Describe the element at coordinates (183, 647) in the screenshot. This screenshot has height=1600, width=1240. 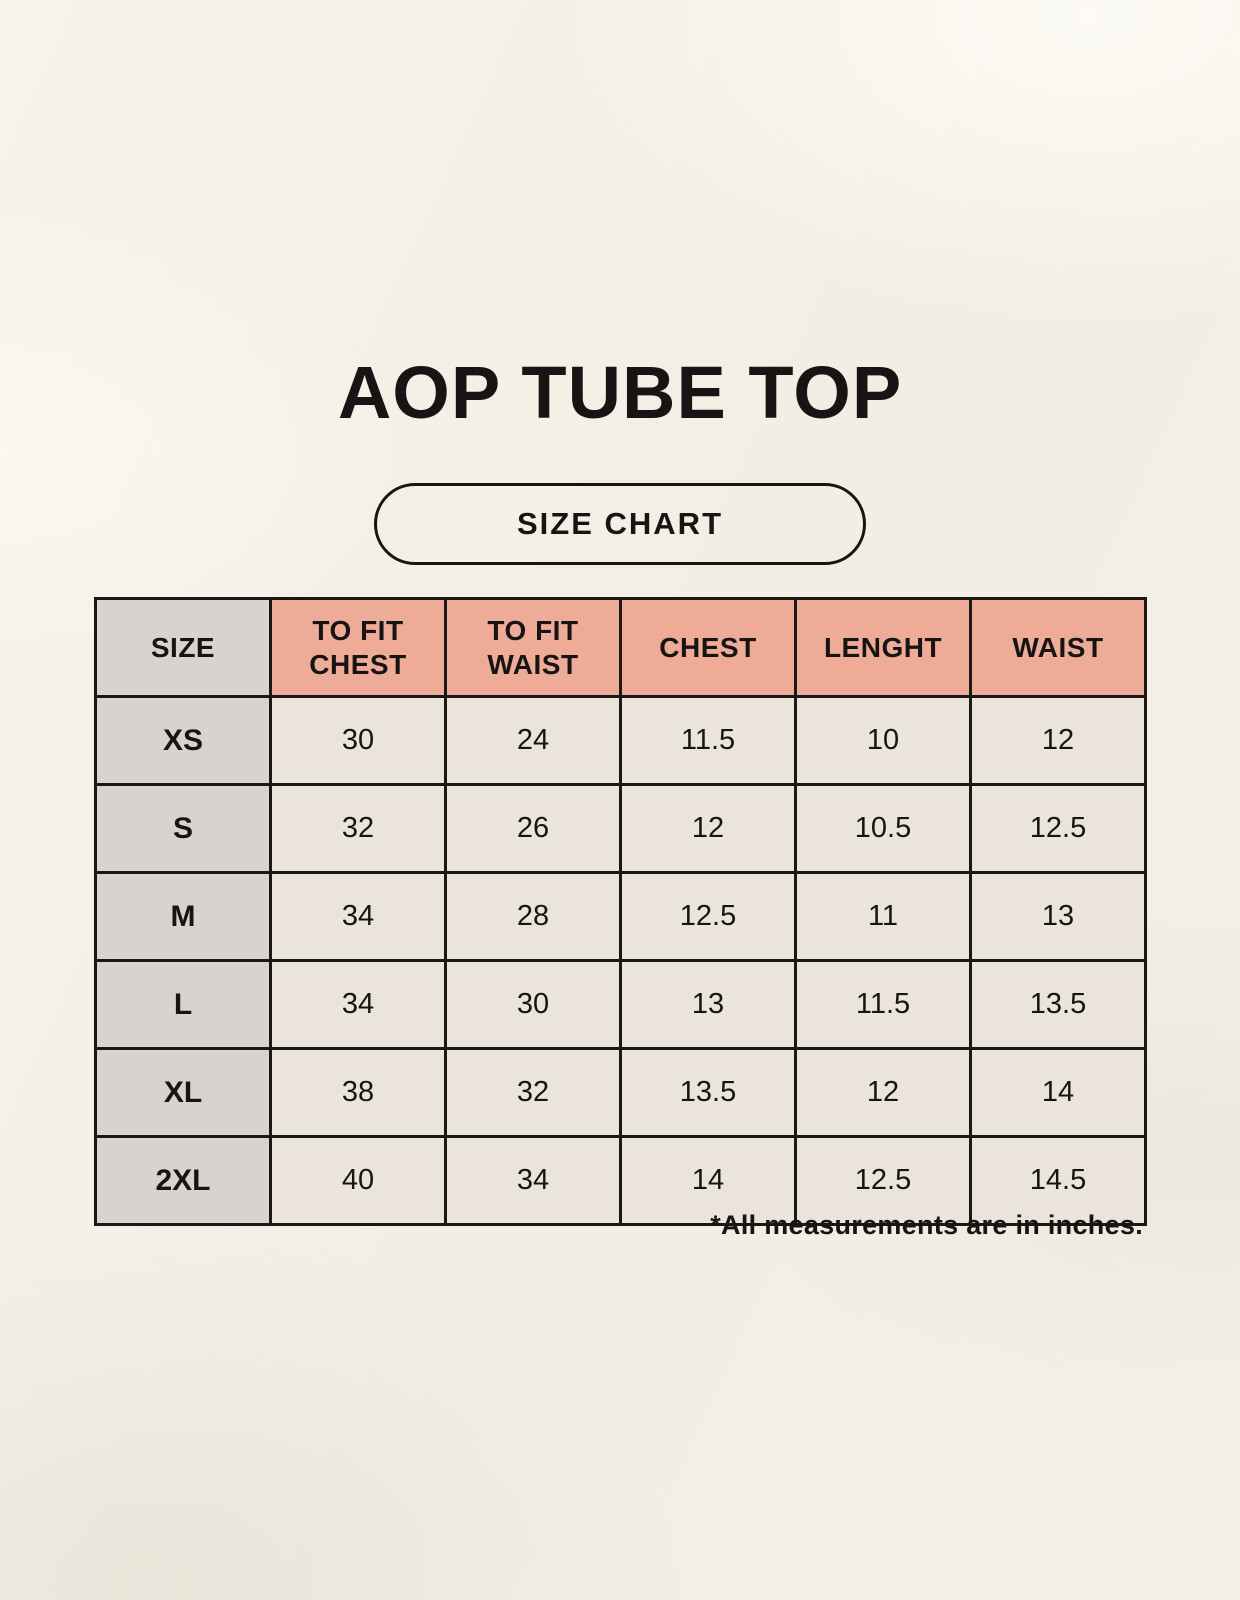
I see `column-header-size: SIZE` at that location.